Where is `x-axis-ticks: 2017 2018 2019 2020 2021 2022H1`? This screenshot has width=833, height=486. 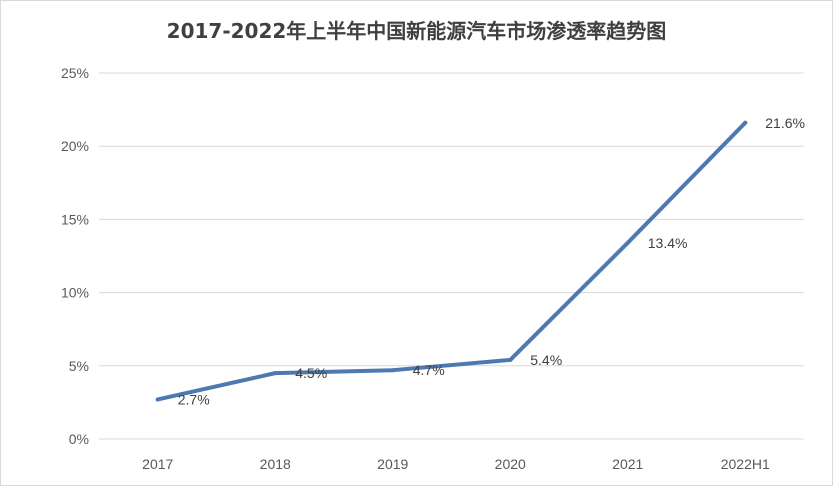 x-axis-ticks: 2017 2018 2019 2020 2021 2022H1 is located at coordinates (456, 464).